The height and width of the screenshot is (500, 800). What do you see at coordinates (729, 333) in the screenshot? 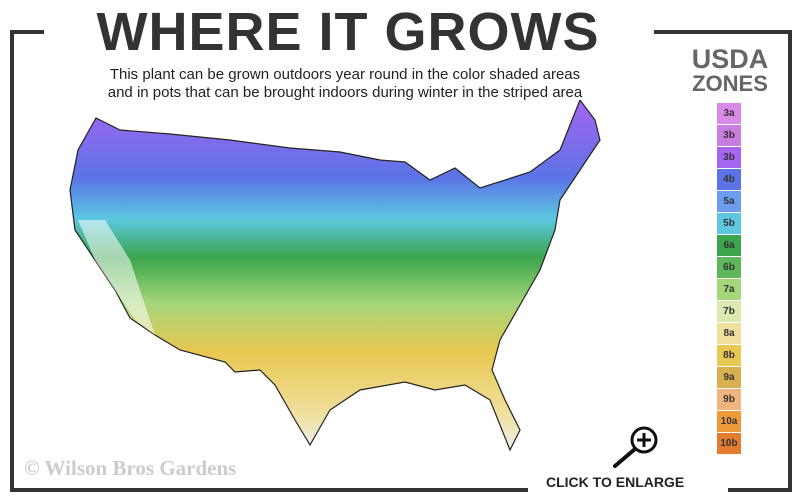
I see `zone-swatch-8a: 8a` at bounding box center [729, 333].